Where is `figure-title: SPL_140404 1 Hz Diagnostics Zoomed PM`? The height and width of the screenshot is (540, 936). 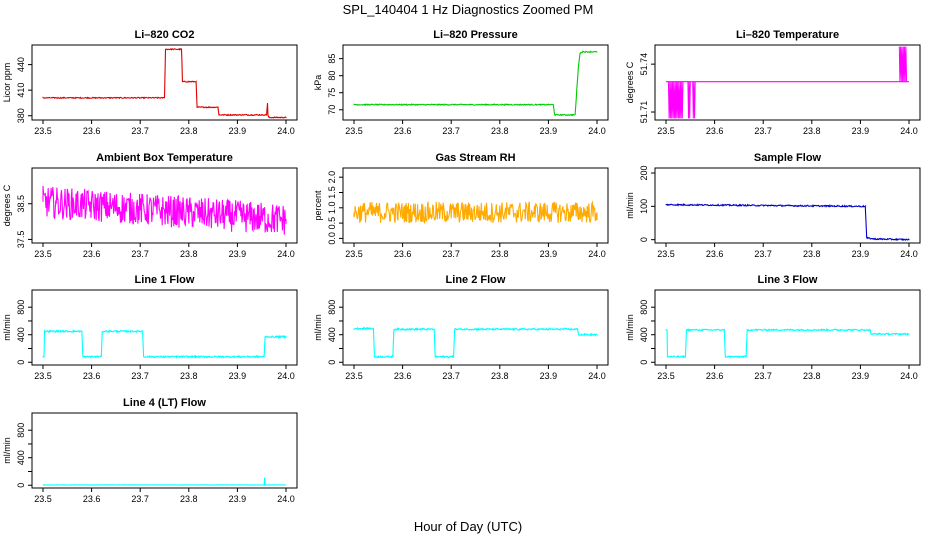 figure-title: SPL_140404 1 Hz Diagnostics Zoomed PM is located at coordinates (468, 9).